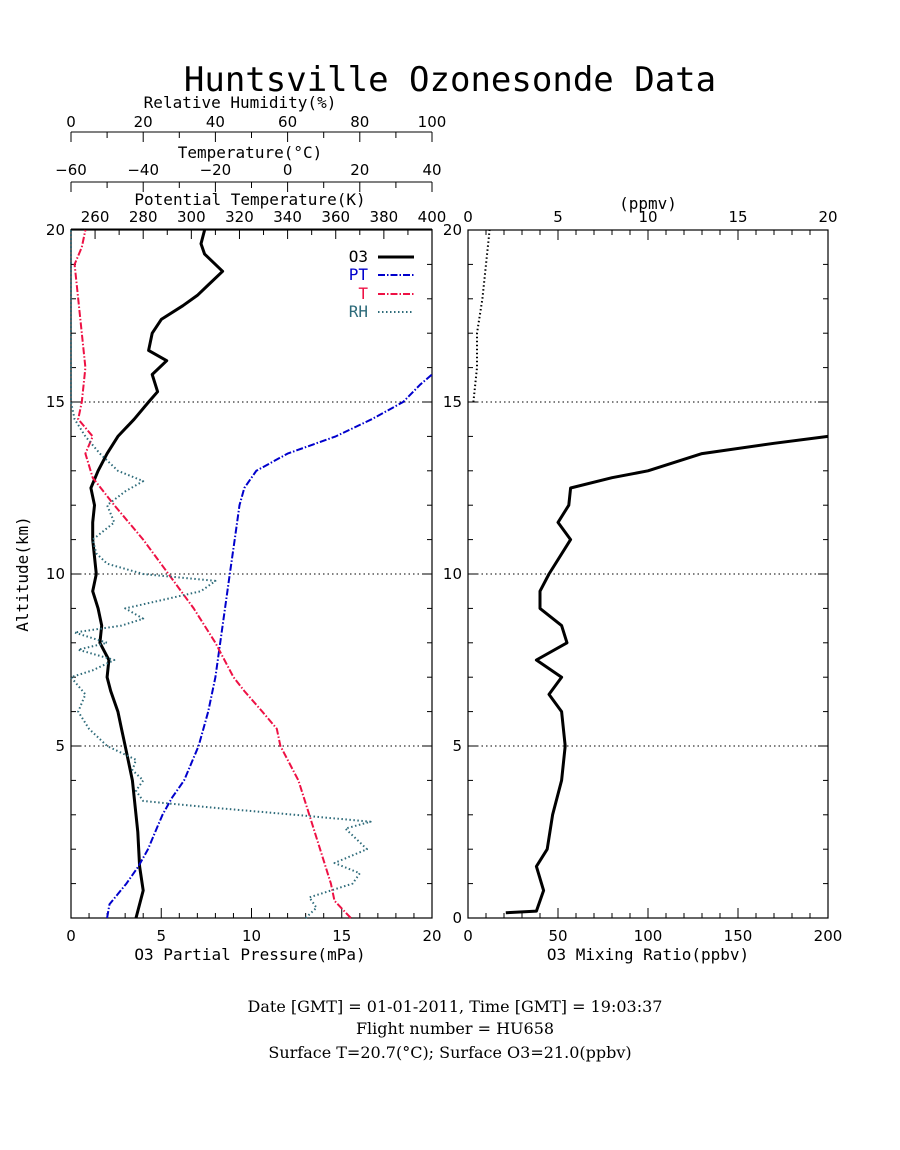 This screenshot has height=1150, width=900. What do you see at coordinates (432, 122) in the screenshot?
I see `rh-tick-label: 100` at bounding box center [432, 122].